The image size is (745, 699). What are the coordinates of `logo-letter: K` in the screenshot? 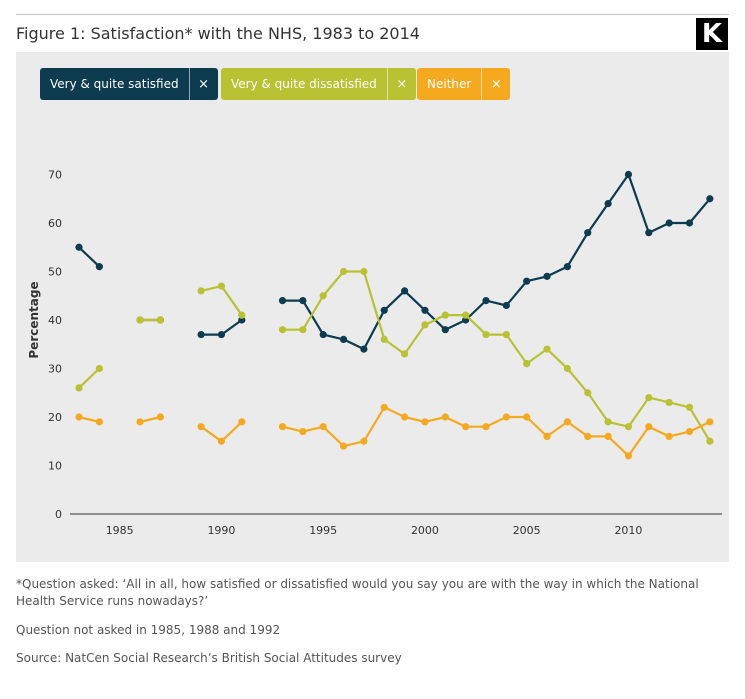 It's located at (712, 34).